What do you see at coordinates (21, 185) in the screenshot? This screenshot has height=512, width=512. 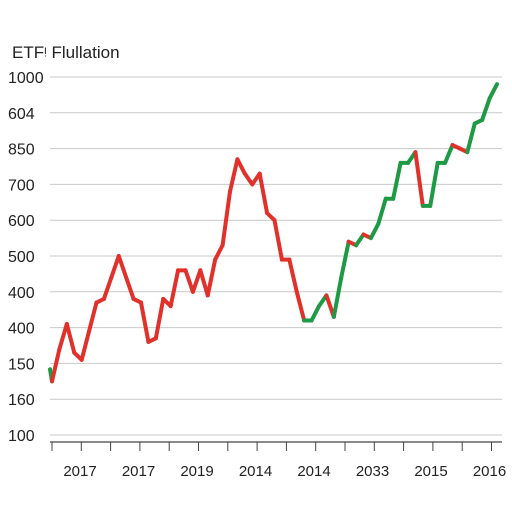 I see `y-tick-label: 700` at bounding box center [21, 185].